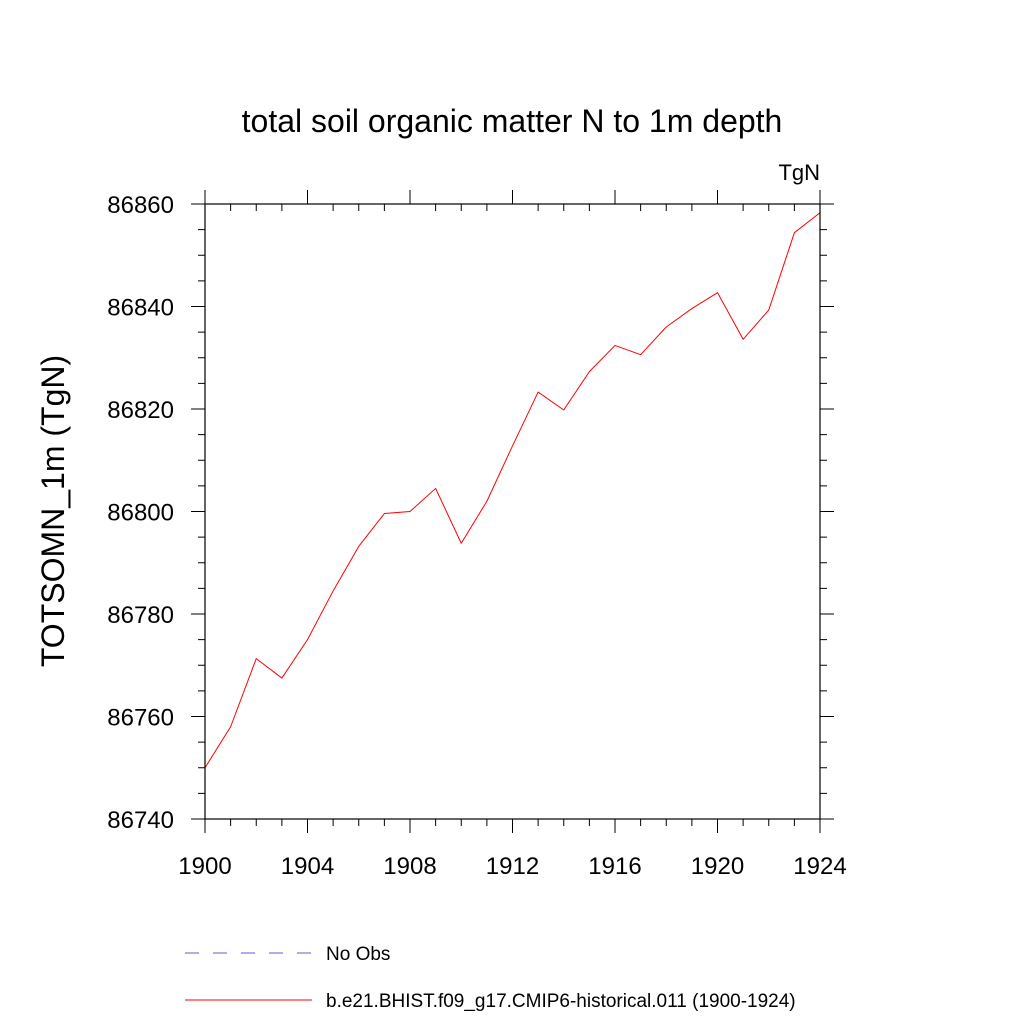 This screenshot has width=1024, height=1024. What do you see at coordinates (614, 866) in the screenshot?
I see `x-tick-label: 1916` at bounding box center [614, 866].